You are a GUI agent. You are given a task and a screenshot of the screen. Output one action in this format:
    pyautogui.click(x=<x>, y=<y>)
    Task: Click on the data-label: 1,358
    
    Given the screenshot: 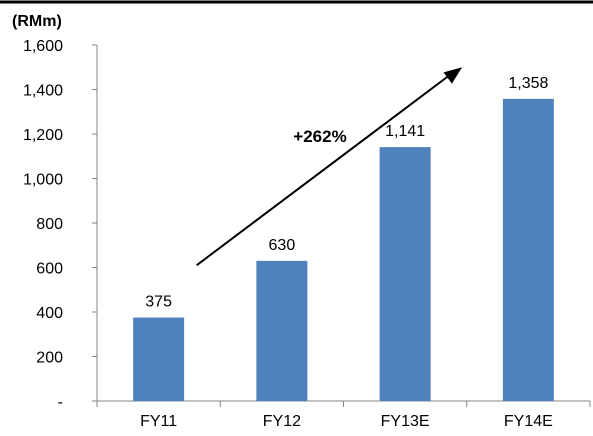 What is the action you would take?
    pyautogui.click(x=528, y=83)
    